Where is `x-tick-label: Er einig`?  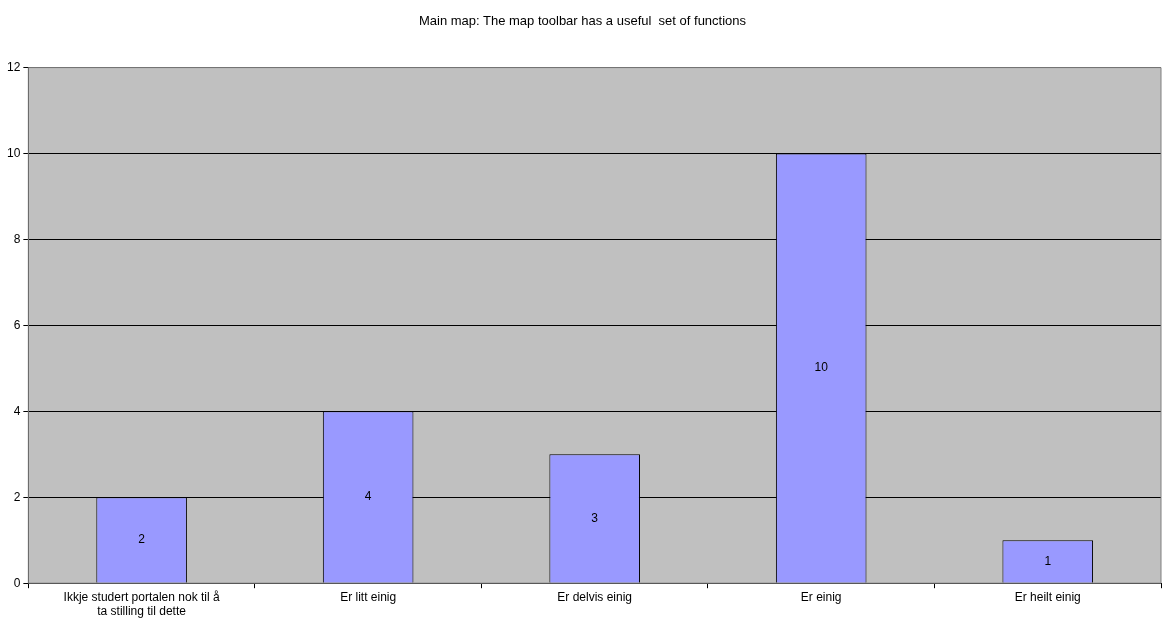 x-tick-label: Er einig is located at coordinates (821, 596).